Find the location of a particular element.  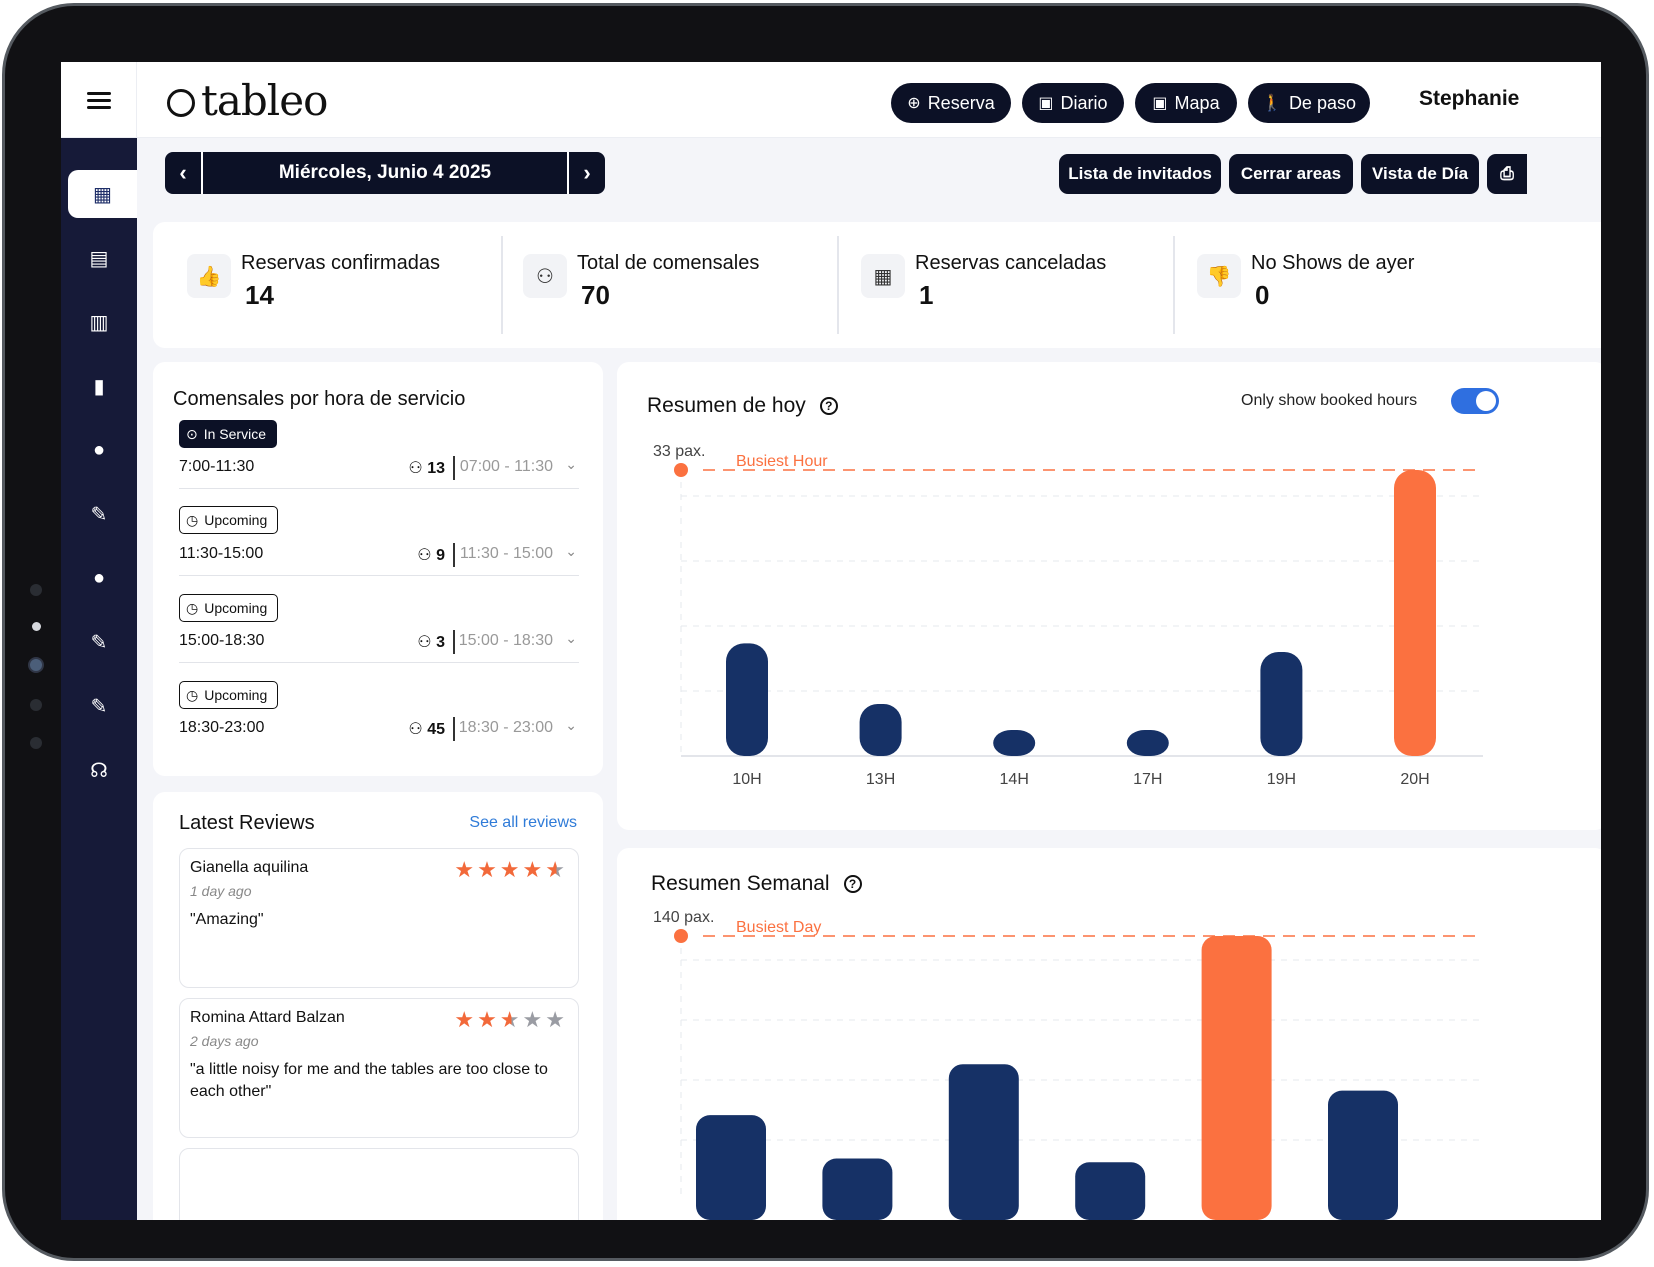

thumbs-up-icon: 👍 is located at coordinates (209, 276).